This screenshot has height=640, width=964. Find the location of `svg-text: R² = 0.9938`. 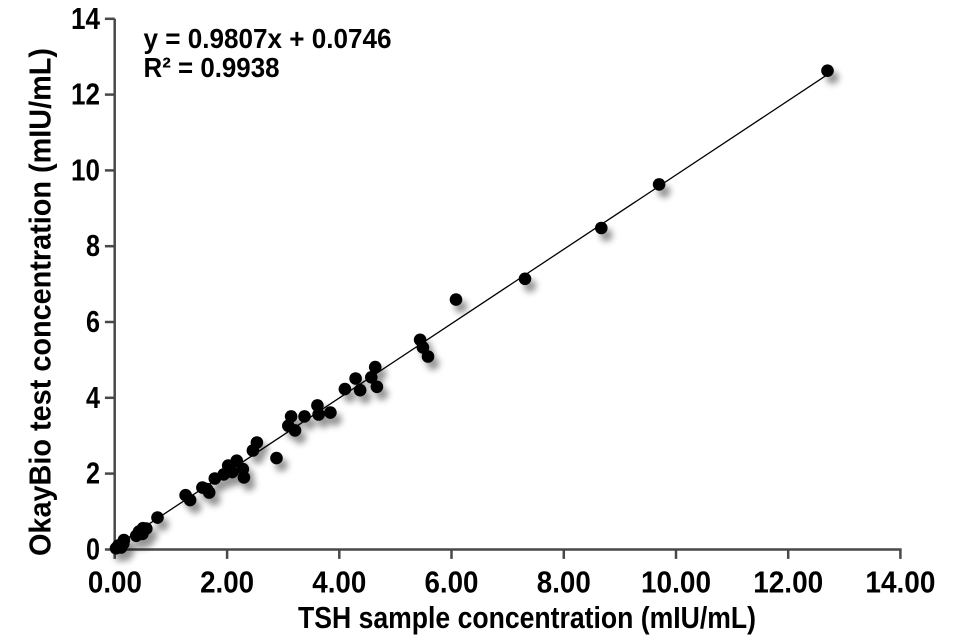

svg-text: R² = 0.9938 is located at coordinates (212, 67).